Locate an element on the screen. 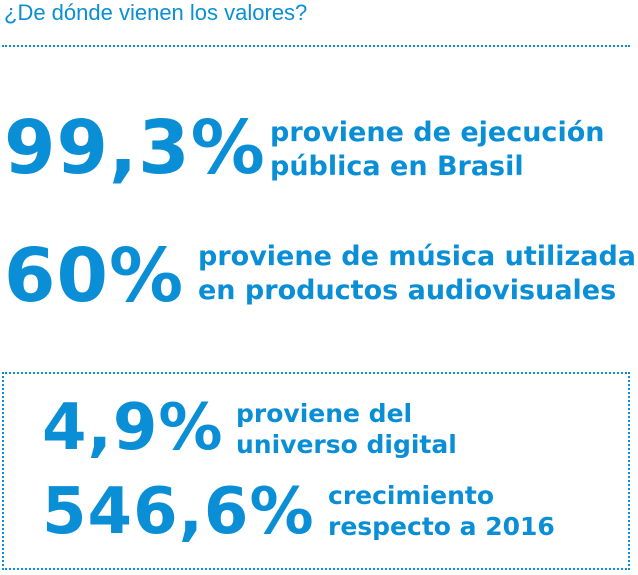  stat-description-execution: proviene de ejecución pública en Brasil is located at coordinates (437, 150).